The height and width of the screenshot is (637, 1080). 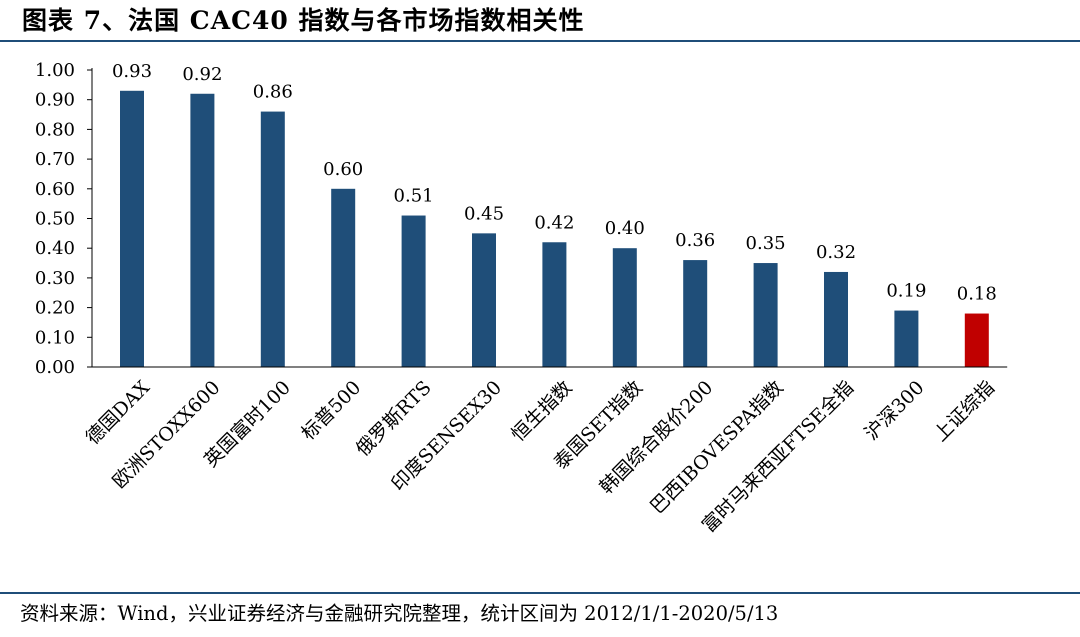 I want to click on y-tick-label: 0.90, so click(x=55, y=100).